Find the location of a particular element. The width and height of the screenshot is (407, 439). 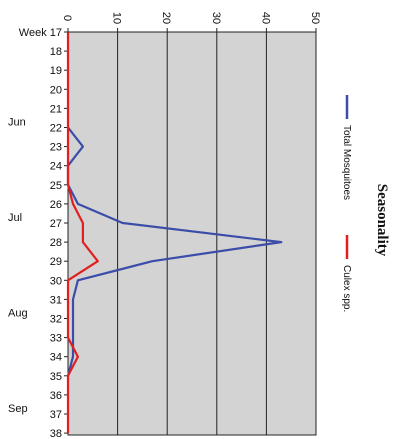

value-tick-label: 20 is located at coordinates (166, 18).